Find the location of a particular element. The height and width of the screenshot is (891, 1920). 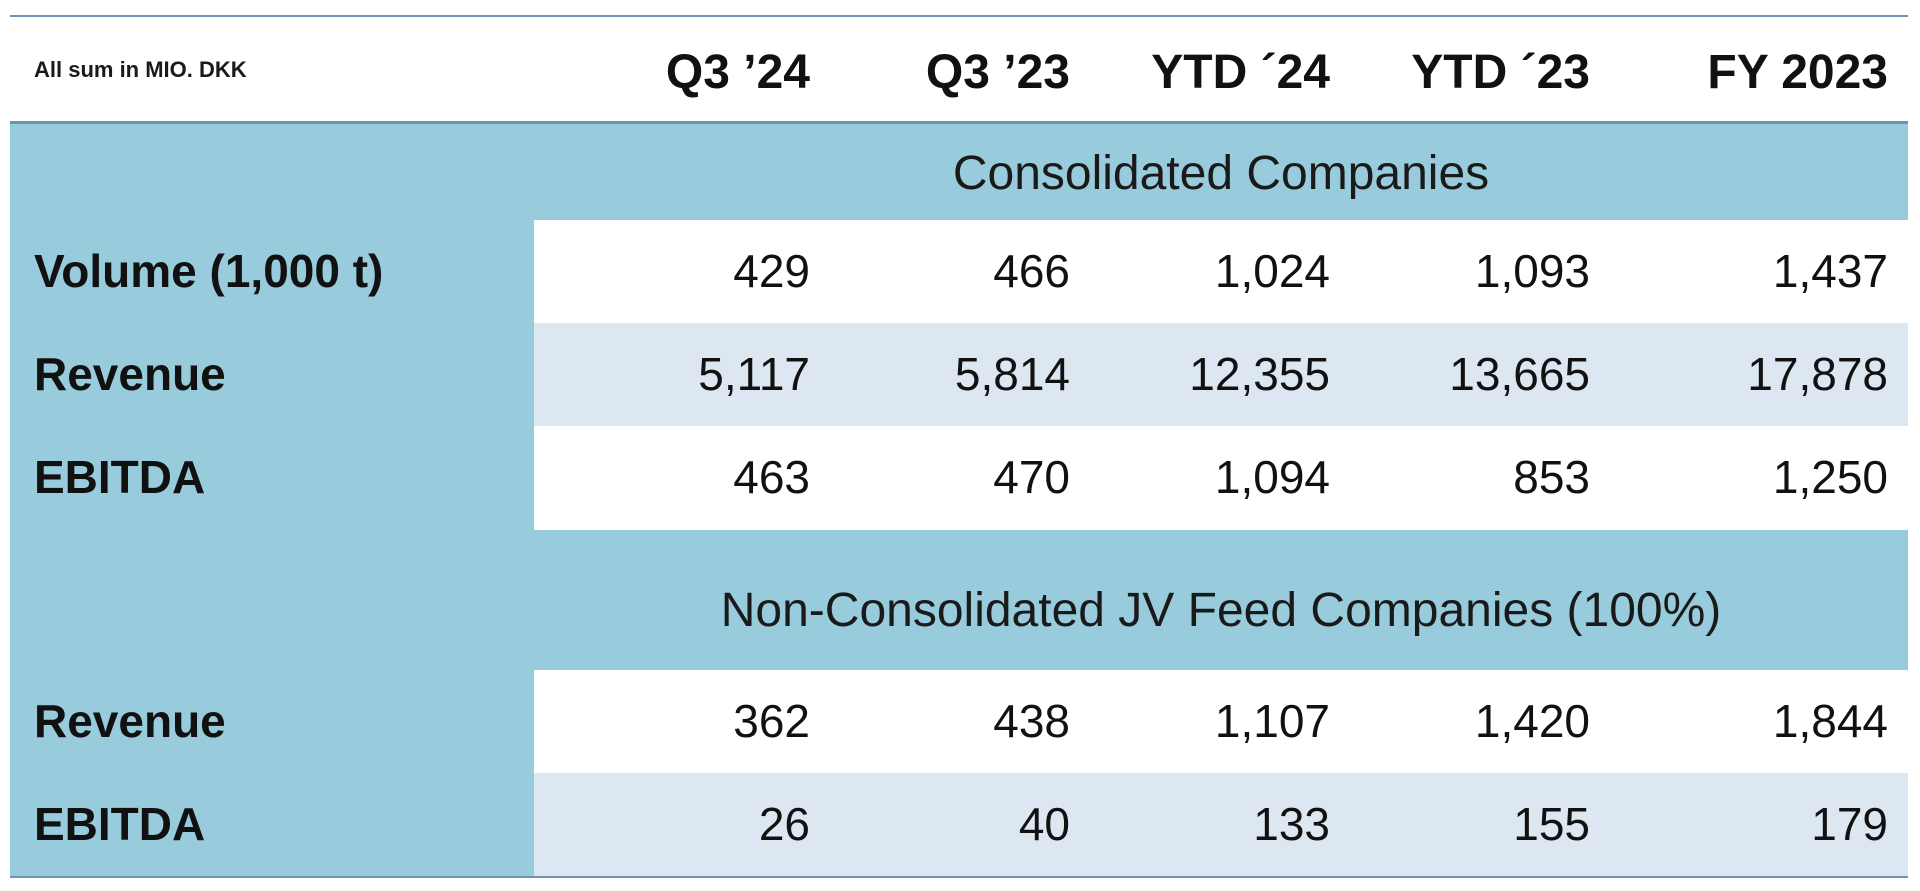

column-header-ytd-24: YTD ´24 is located at coordinates (1240, 72).